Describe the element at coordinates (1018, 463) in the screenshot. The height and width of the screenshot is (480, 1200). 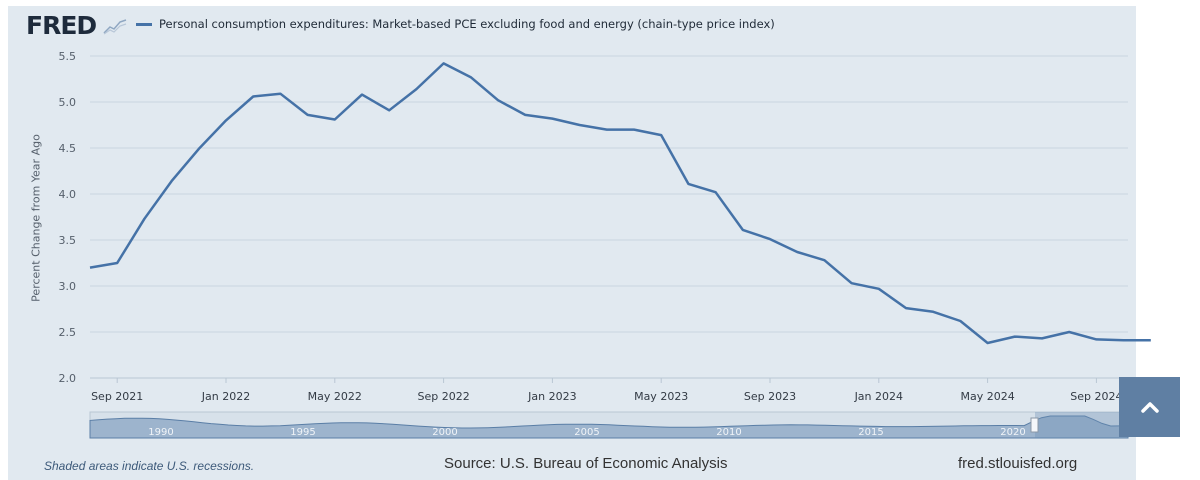
I see `site-url: fred.stlouisfed.org` at that location.